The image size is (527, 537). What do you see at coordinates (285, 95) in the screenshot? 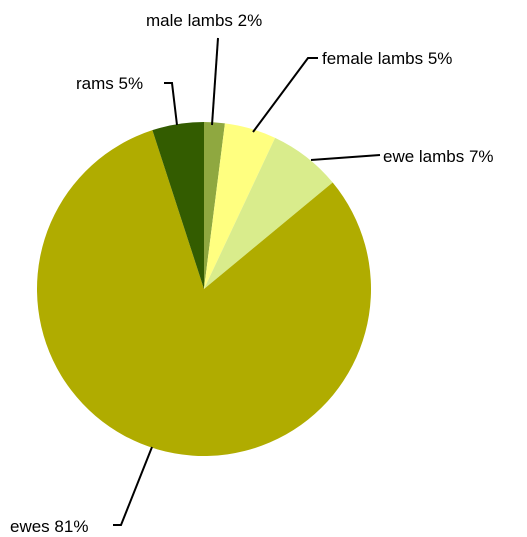
I see `leader-line-female-lambs` at bounding box center [285, 95].